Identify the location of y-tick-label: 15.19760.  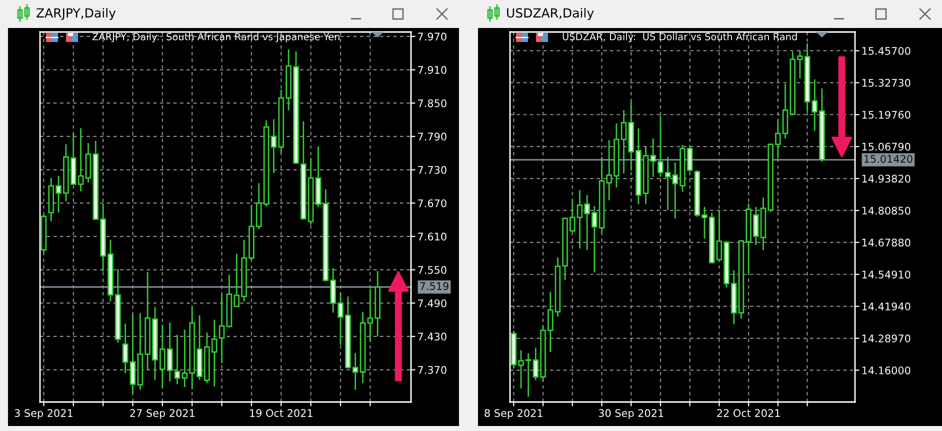
(886, 114).